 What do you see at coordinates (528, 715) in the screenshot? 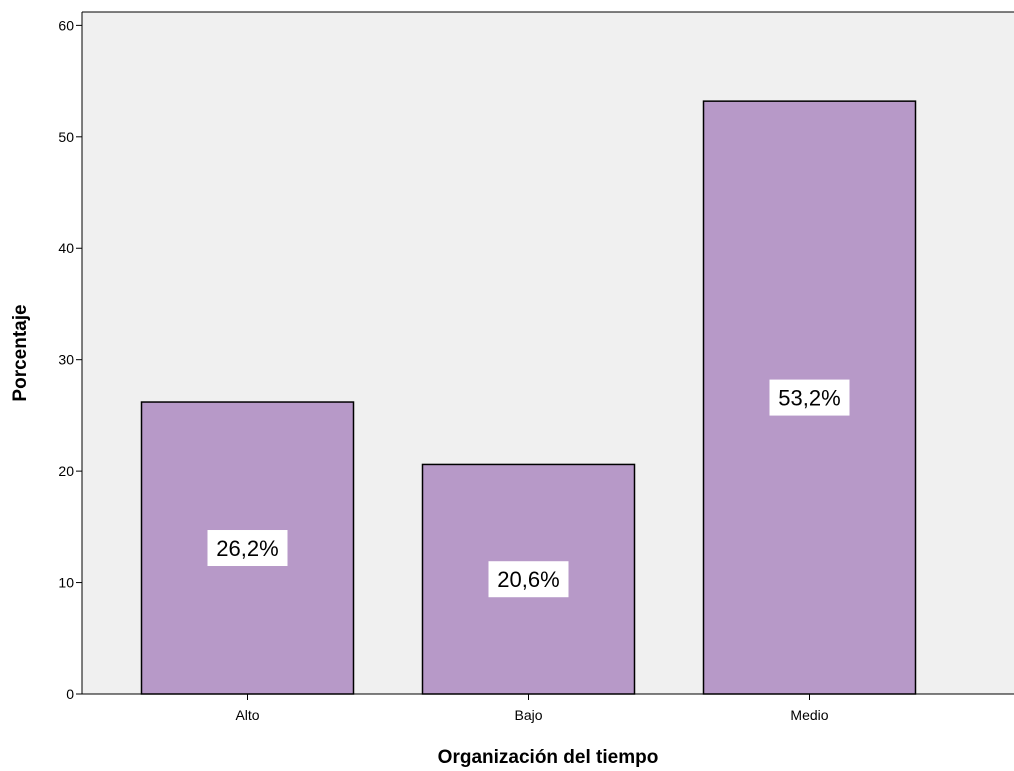
I see `x-tick-label: Bajo` at bounding box center [528, 715].